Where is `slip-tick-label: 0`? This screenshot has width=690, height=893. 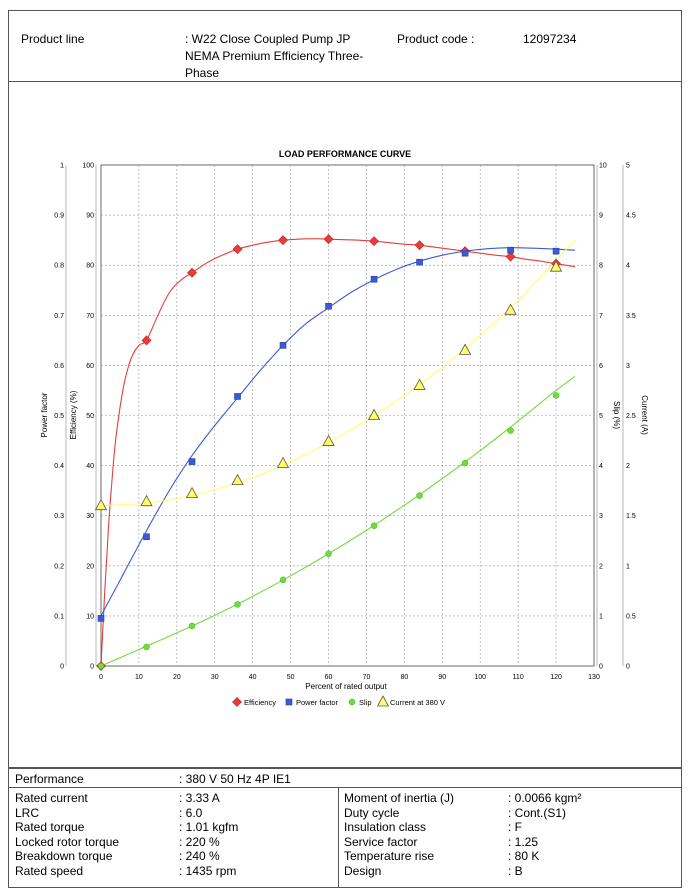 slip-tick-label: 0 is located at coordinates (601, 667).